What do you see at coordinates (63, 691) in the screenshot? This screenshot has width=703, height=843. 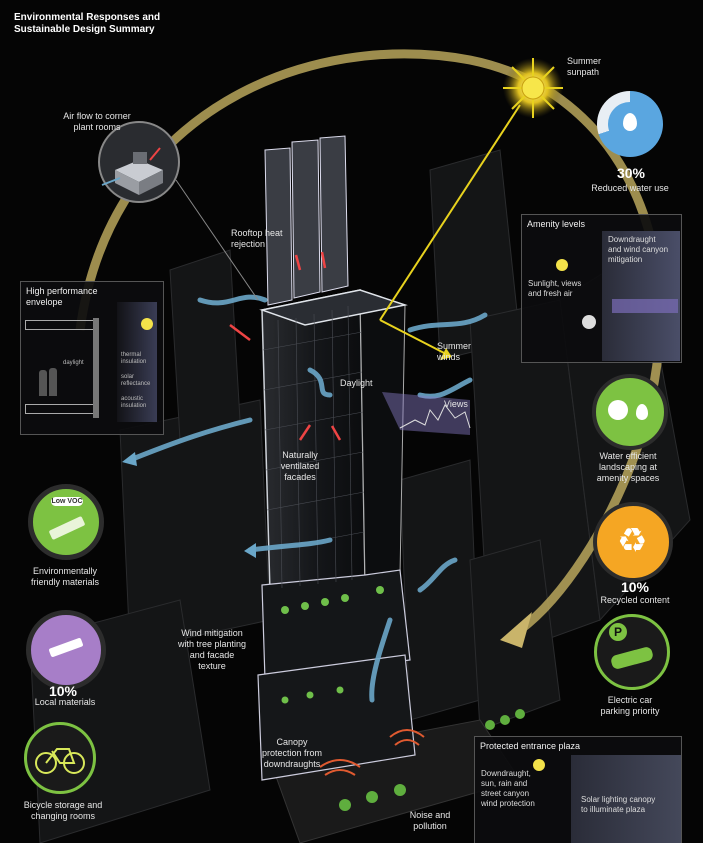 I see `local-materials-value: 10%` at bounding box center [63, 691].